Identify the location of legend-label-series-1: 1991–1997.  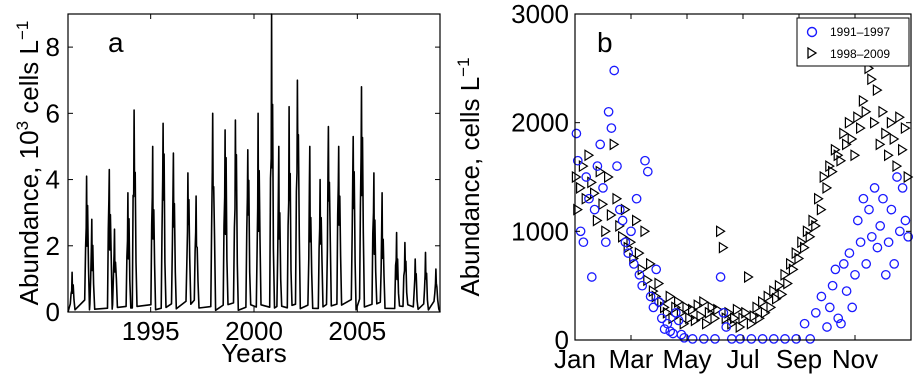
(860, 32).